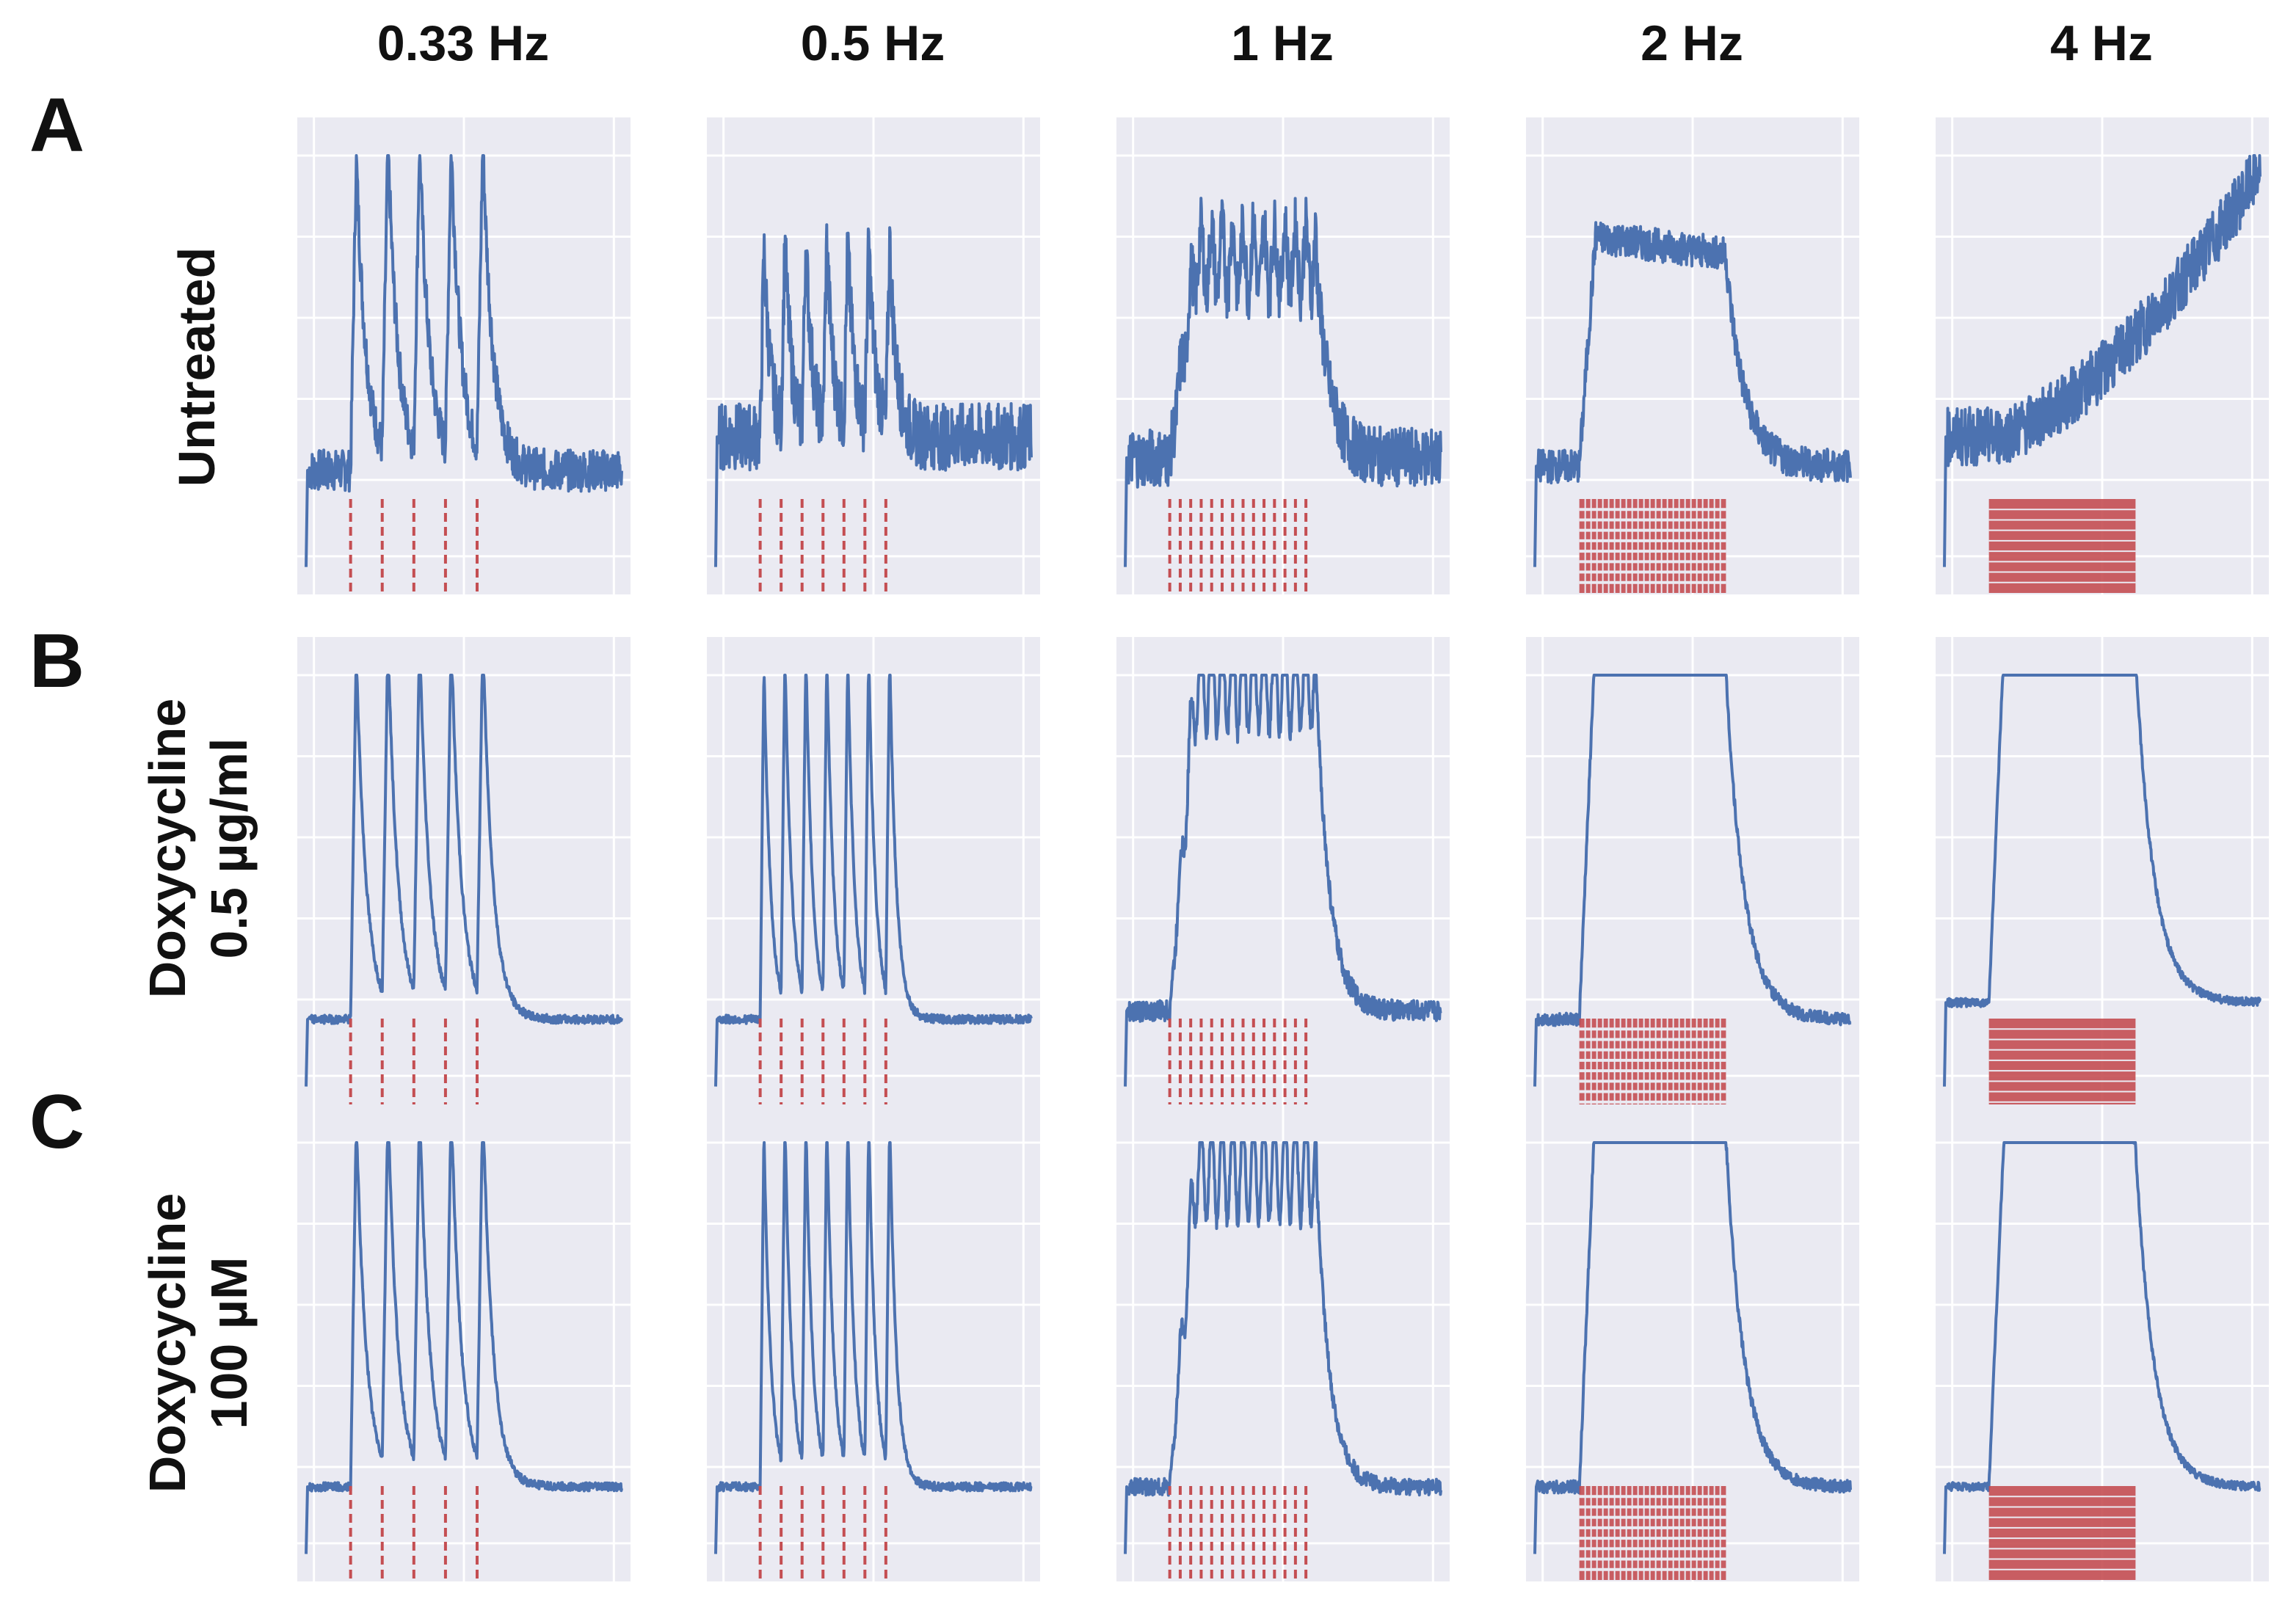  I want to click on column-title-0: 0.33 Hz, so click(463, 43).